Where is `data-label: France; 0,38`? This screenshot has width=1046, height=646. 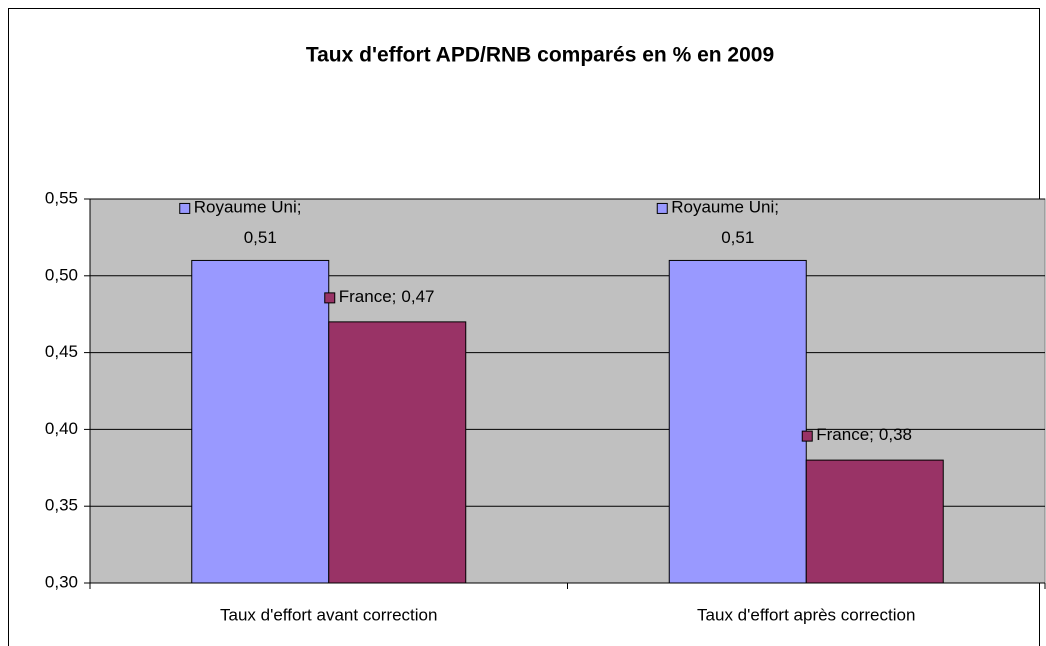
data-label: France; 0,38 is located at coordinates (864, 435).